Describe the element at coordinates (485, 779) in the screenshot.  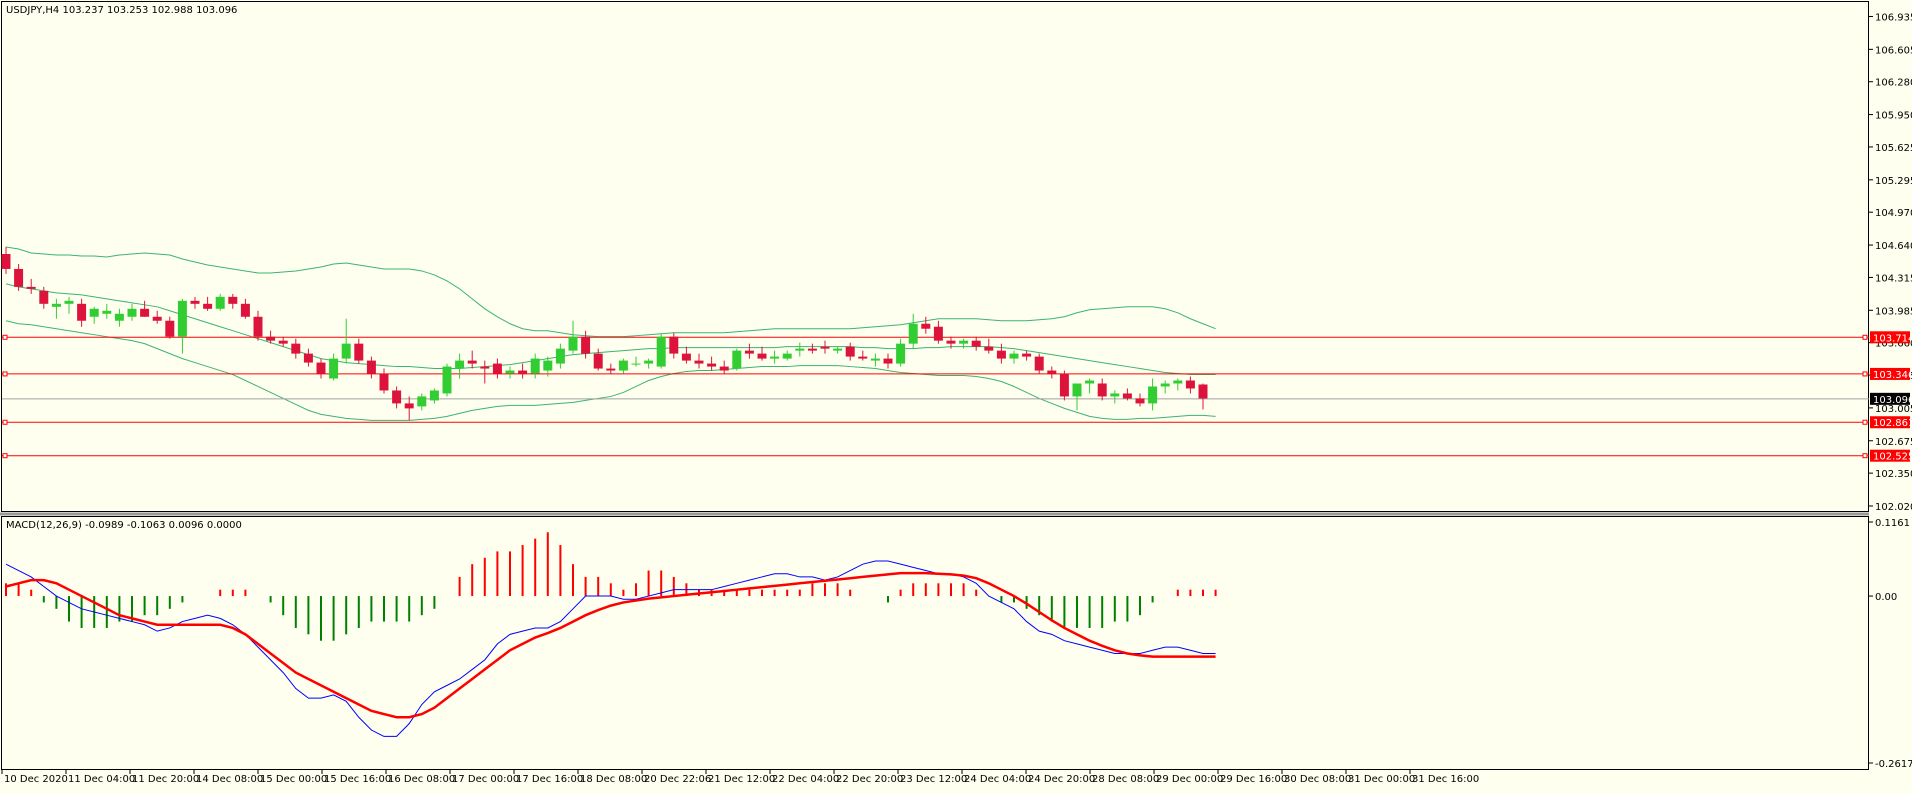
I see `time-tick-label: 17 Dec 00:00` at that location.